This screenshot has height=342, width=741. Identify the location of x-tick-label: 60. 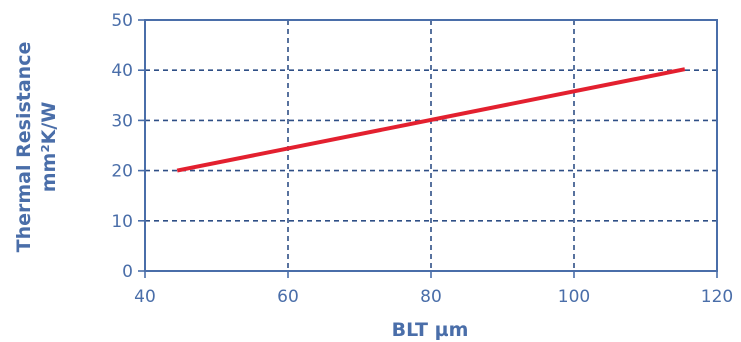
(288, 297).